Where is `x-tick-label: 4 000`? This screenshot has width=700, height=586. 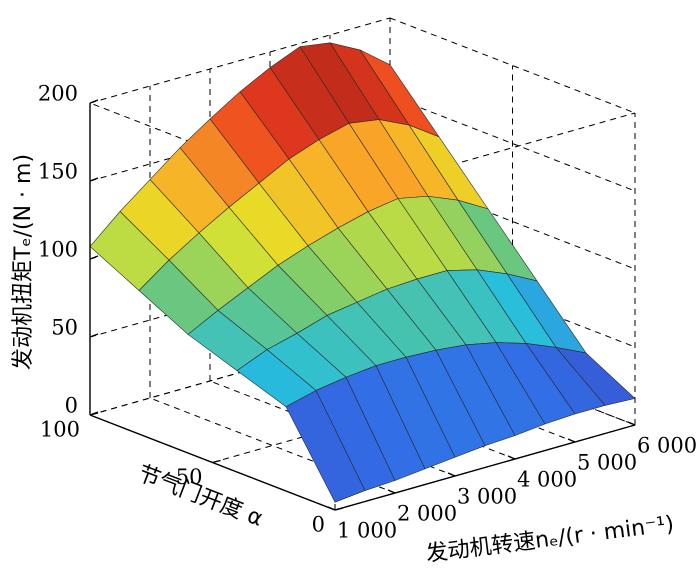 x-tick-label: 4 000 is located at coordinates (547, 480).